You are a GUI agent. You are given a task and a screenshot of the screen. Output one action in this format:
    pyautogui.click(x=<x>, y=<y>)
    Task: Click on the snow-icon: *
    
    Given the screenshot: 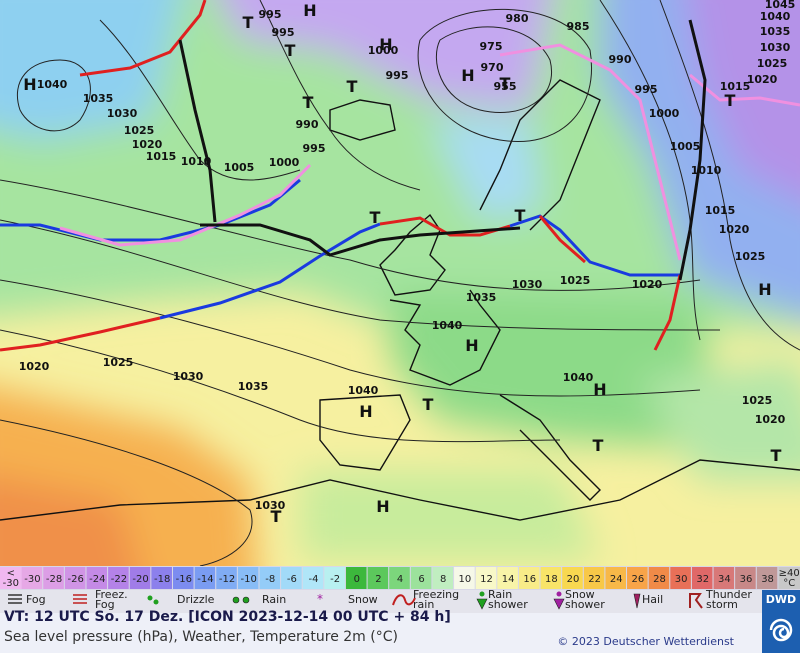 What is the action you would take?
    pyautogui.click(x=320, y=599)
    